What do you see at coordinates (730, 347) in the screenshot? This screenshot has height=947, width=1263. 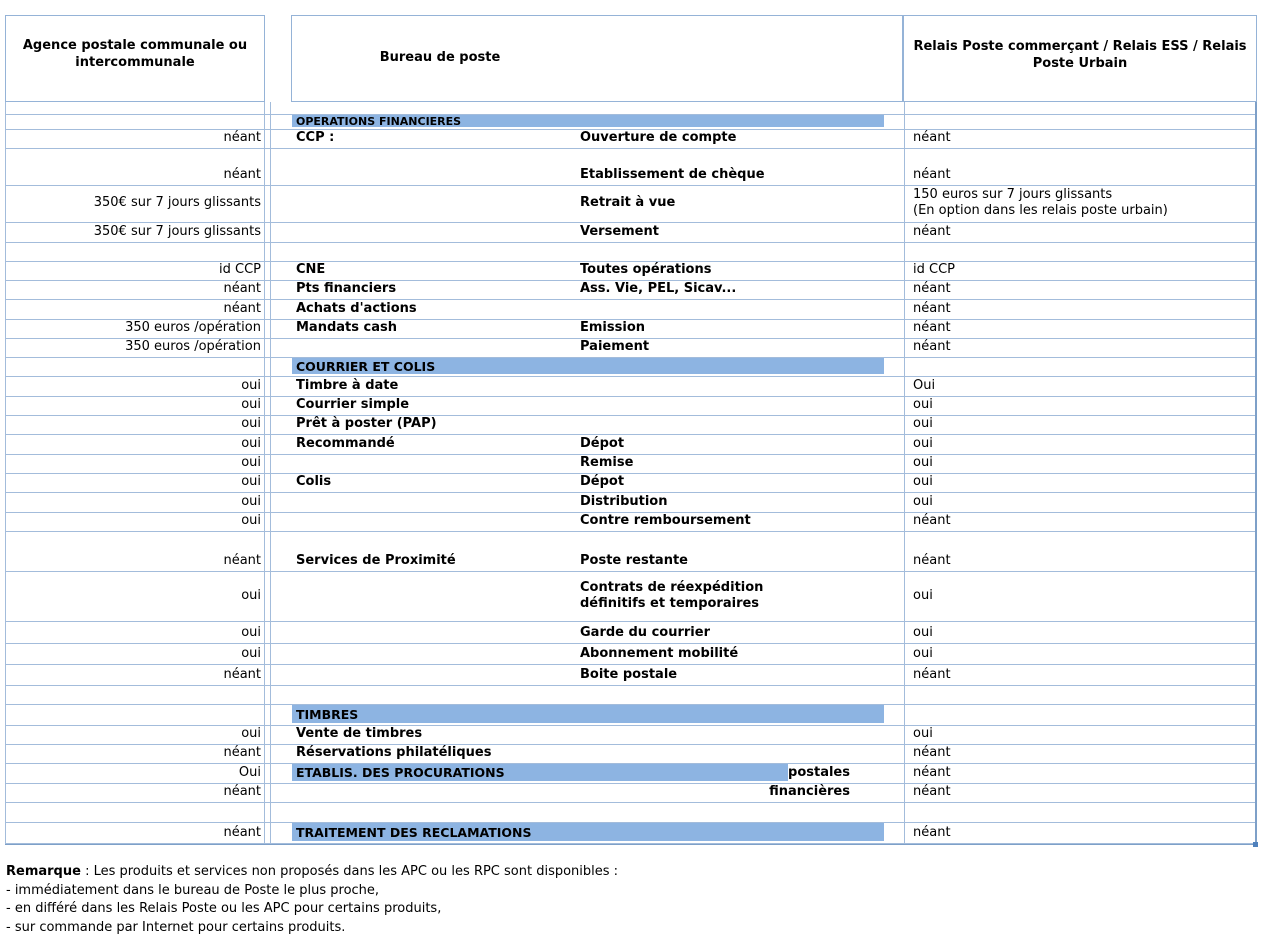 I see `bureau-sublabel: Paiement` at bounding box center [730, 347].